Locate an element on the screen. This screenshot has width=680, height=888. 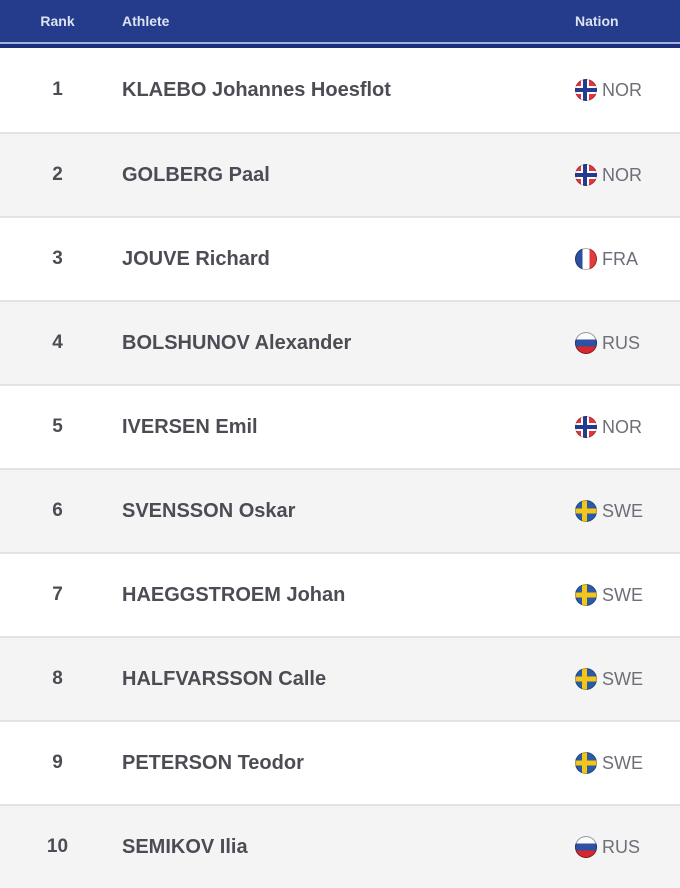
header-divider-dark is located at coordinates (340, 46).